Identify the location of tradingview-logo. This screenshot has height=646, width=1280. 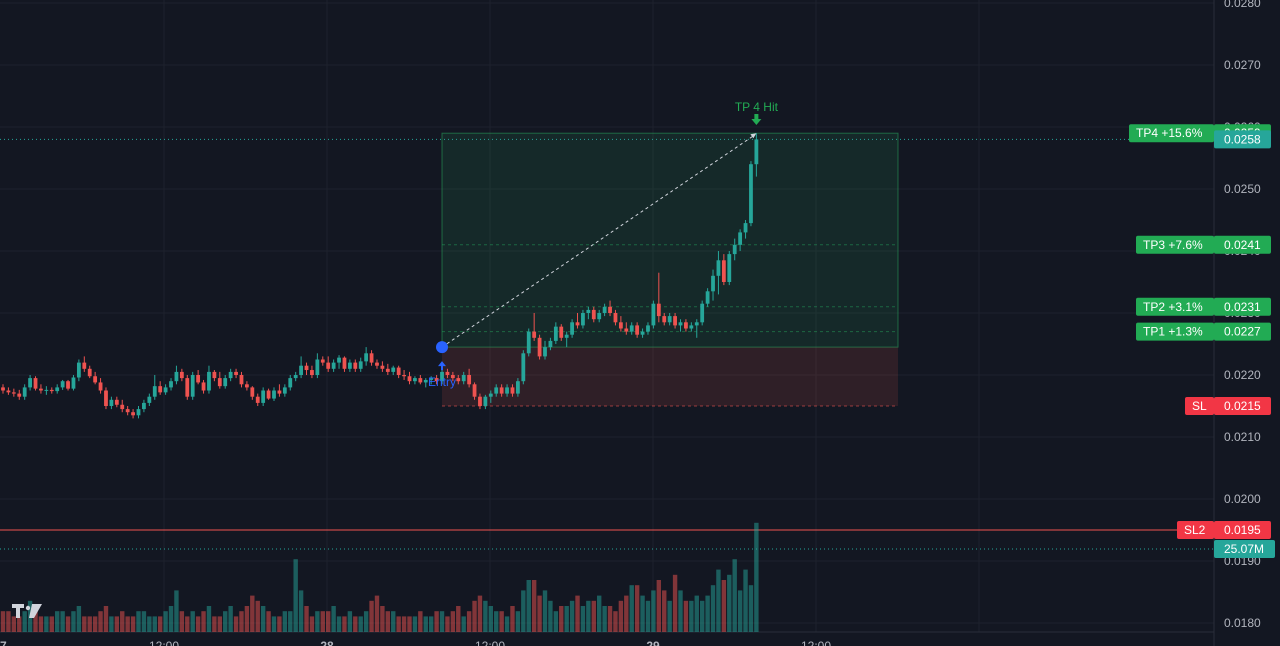
(27, 611).